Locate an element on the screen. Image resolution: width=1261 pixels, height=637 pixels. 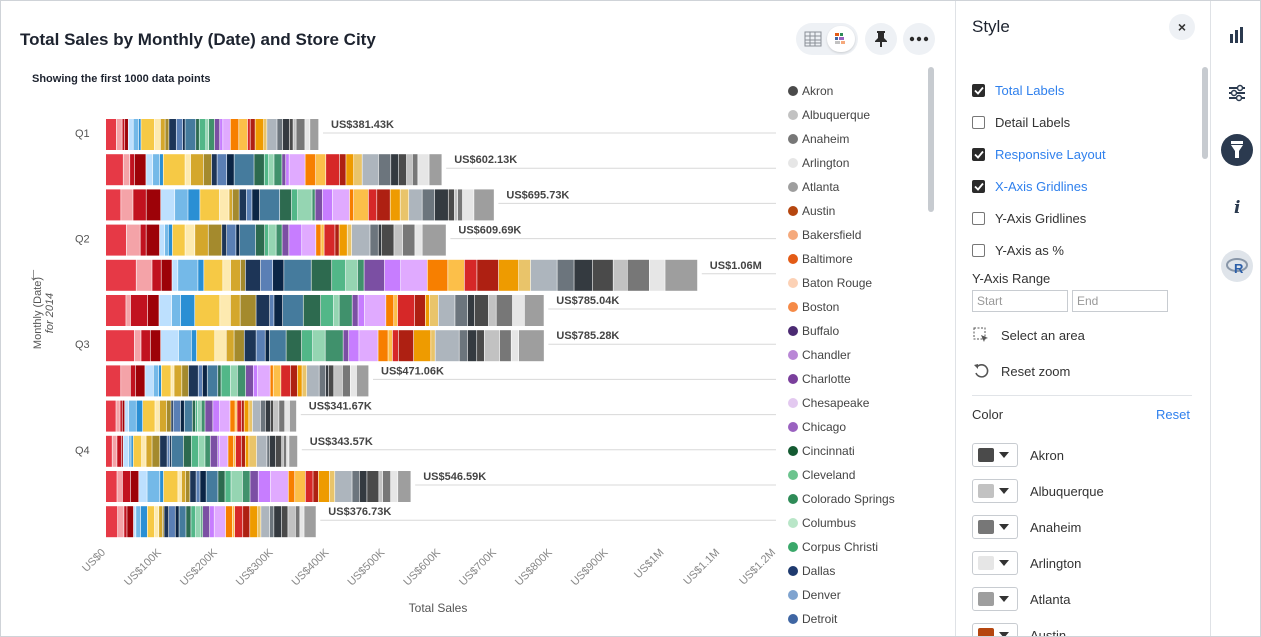
sort-direction-icon: ↓ is located at coordinates (33, 274).